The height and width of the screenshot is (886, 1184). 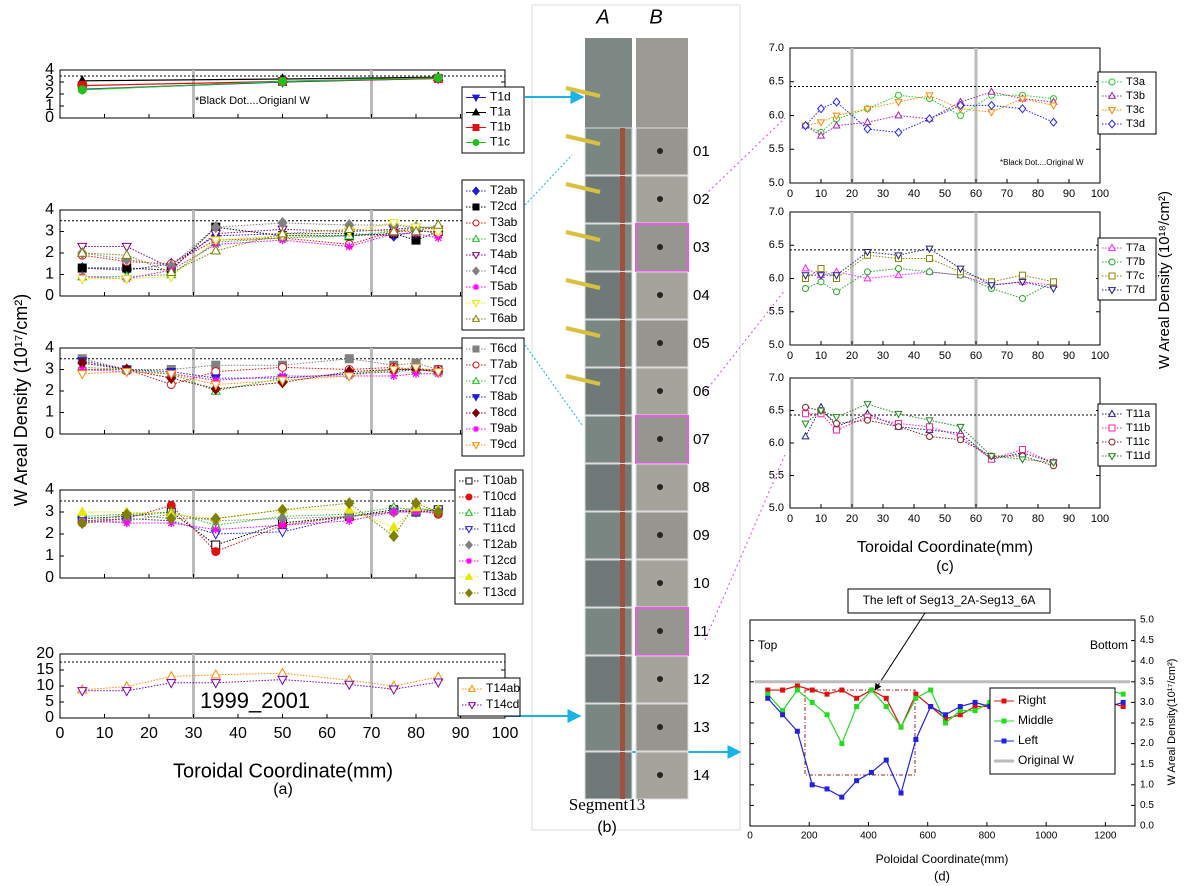 I want to click on legend-label: T12ab, so click(x=500, y=544).